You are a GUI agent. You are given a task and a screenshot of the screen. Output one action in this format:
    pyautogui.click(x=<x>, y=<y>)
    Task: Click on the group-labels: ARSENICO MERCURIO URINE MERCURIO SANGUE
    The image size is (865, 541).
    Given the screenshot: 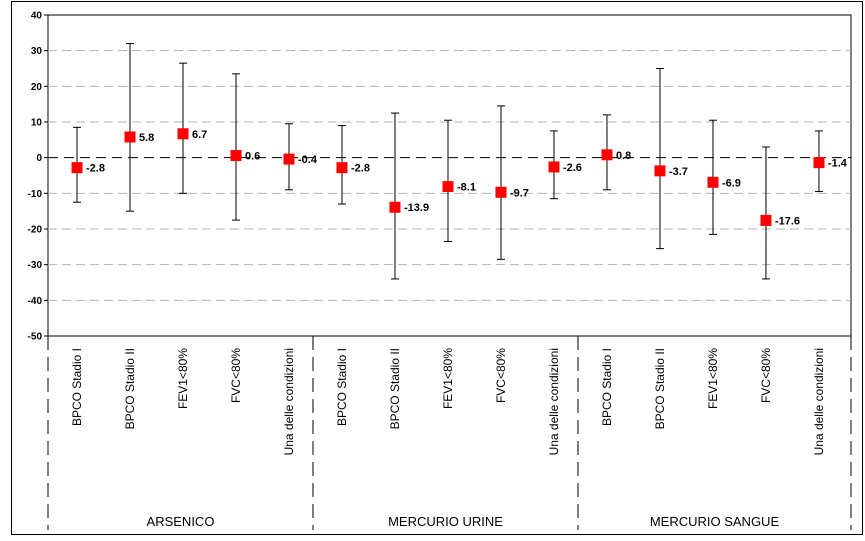 What is the action you would take?
    pyautogui.click(x=463, y=521)
    